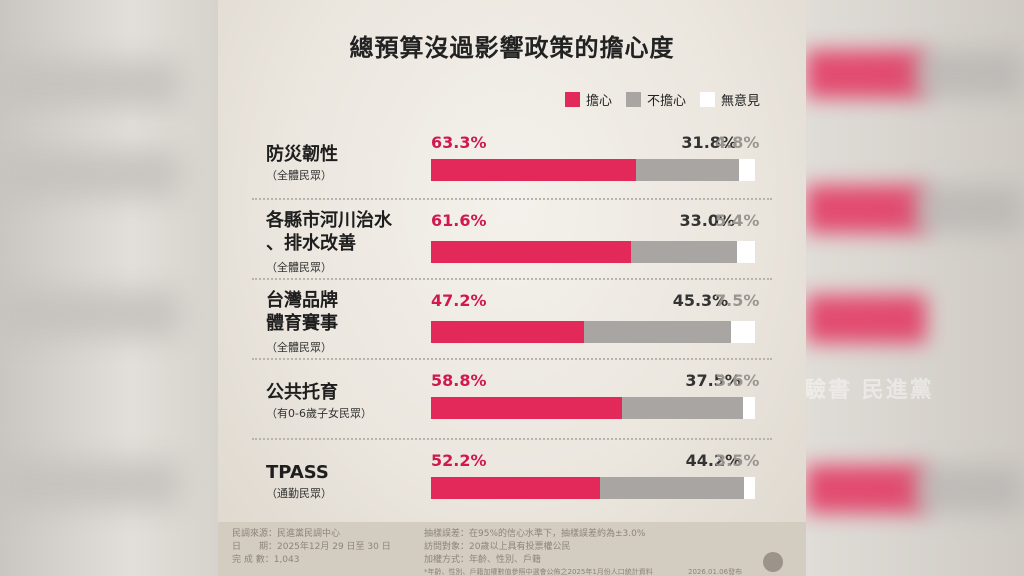  Describe the element at coordinates (302, 312) in the screenshot. I see `category-label: 台灣品牌 體育賽事` at that location.